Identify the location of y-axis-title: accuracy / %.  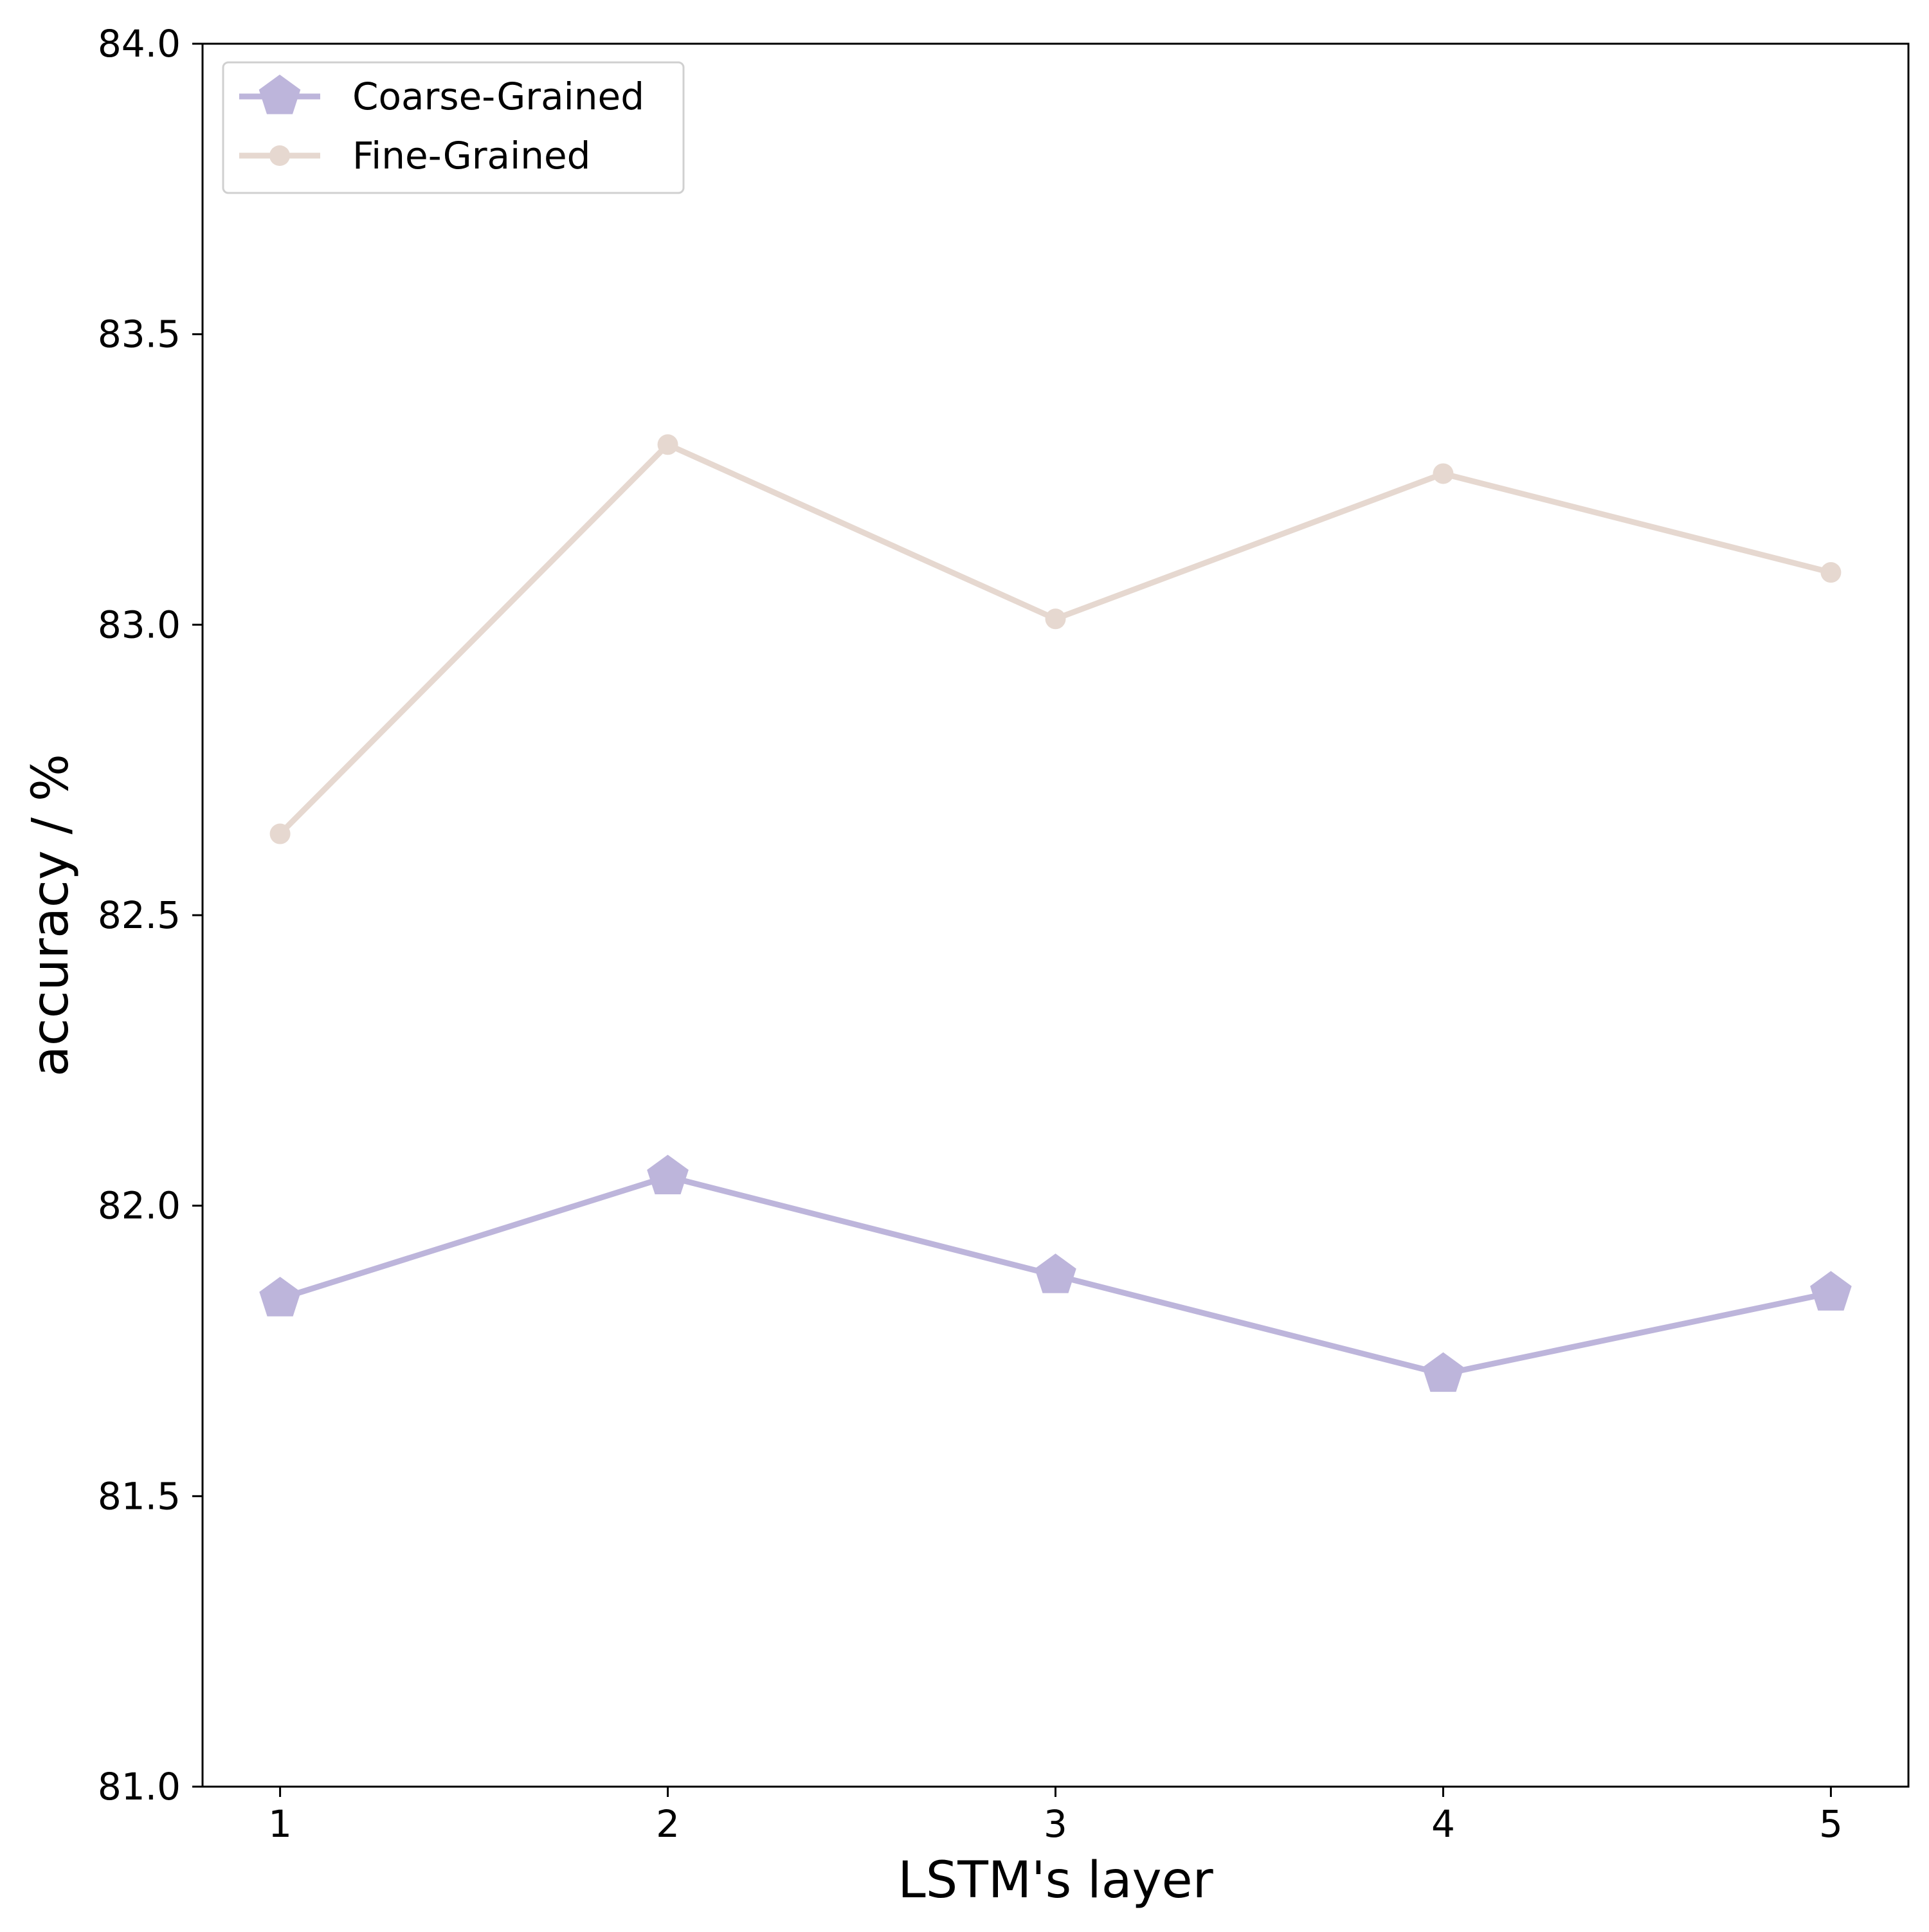
(51, 915).